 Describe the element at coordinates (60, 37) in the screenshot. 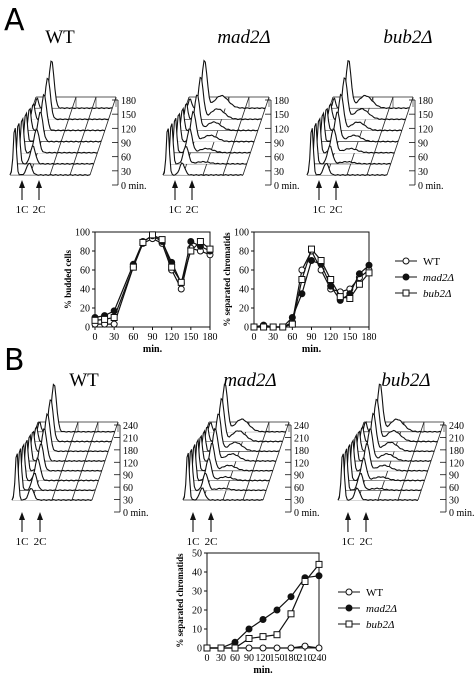

I see `panel-a-strain-title: WT` at that location.